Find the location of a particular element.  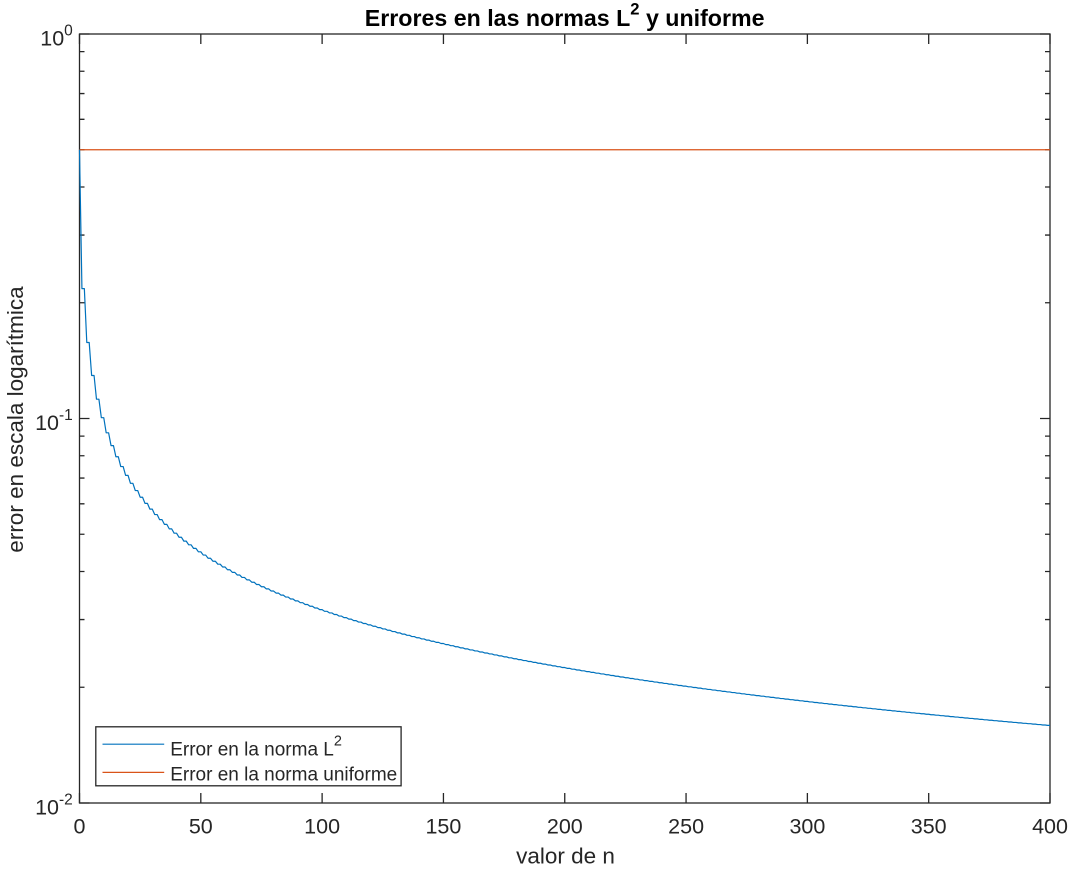

svg-text: valor de n is located at coordinates (565, 855).